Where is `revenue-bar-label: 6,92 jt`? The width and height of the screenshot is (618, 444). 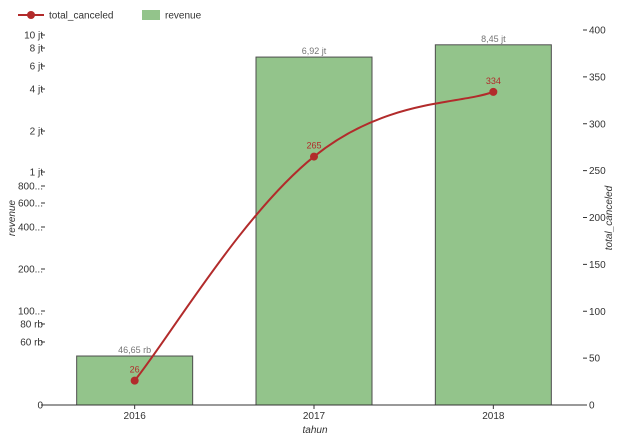
revenue-bar-label: 6,92 jt is located at coordinates (314, 51).